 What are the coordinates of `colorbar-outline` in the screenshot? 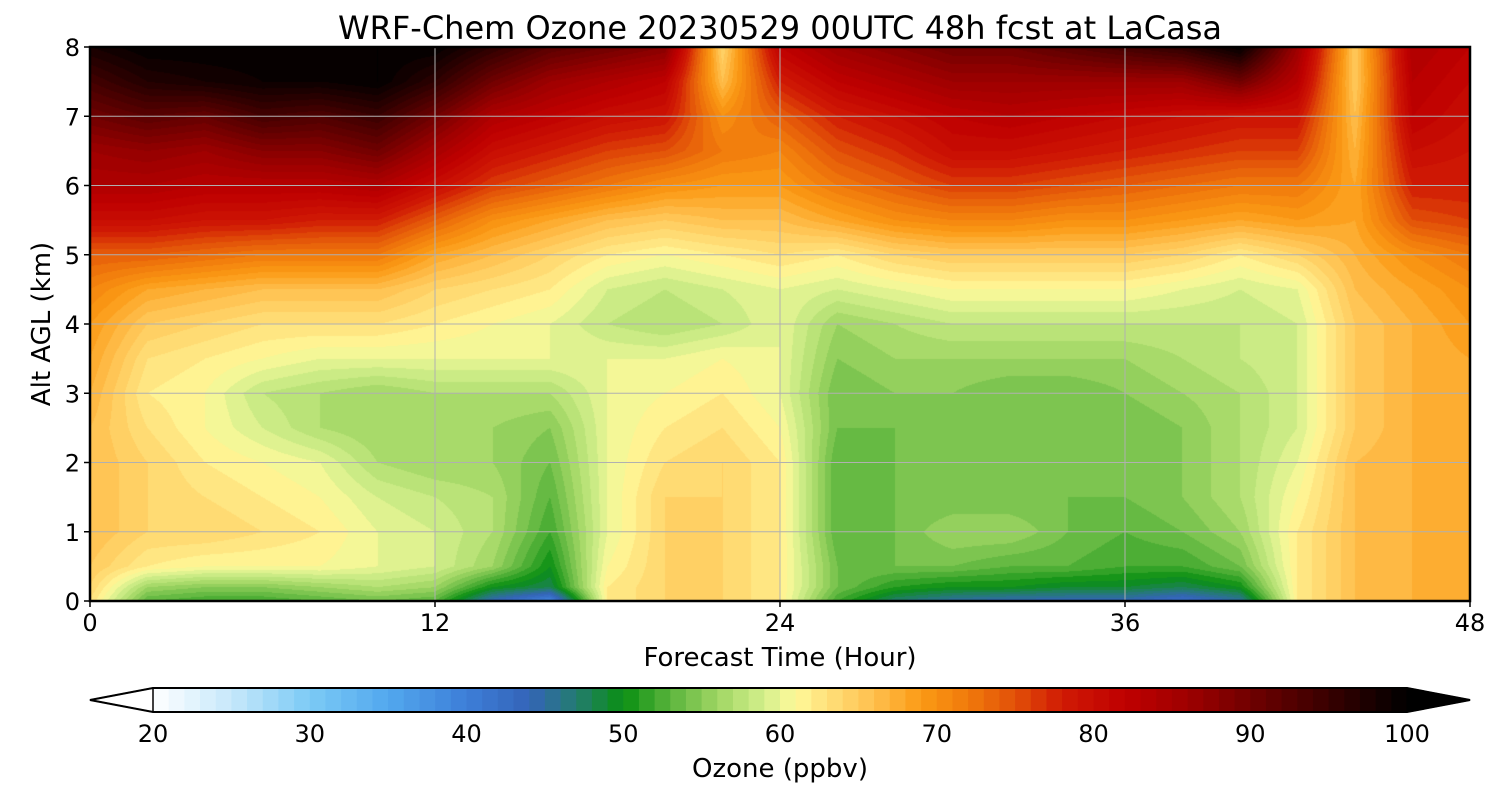 It's located at (780, 700).